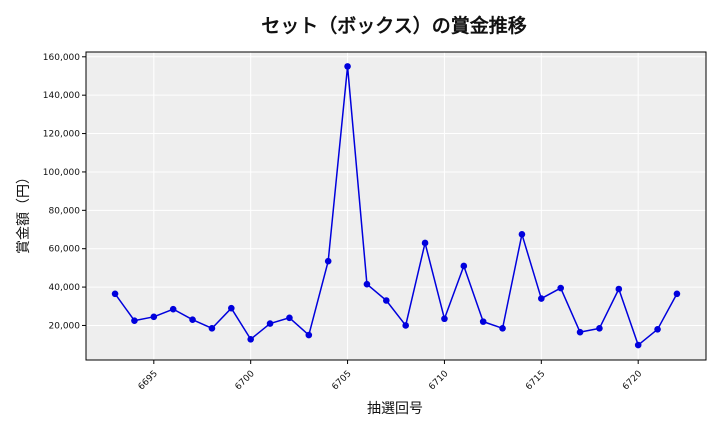 The height and width of the screenshot is (432, 720). I want to click on x-tick-label: 6705, so click(341, 380).